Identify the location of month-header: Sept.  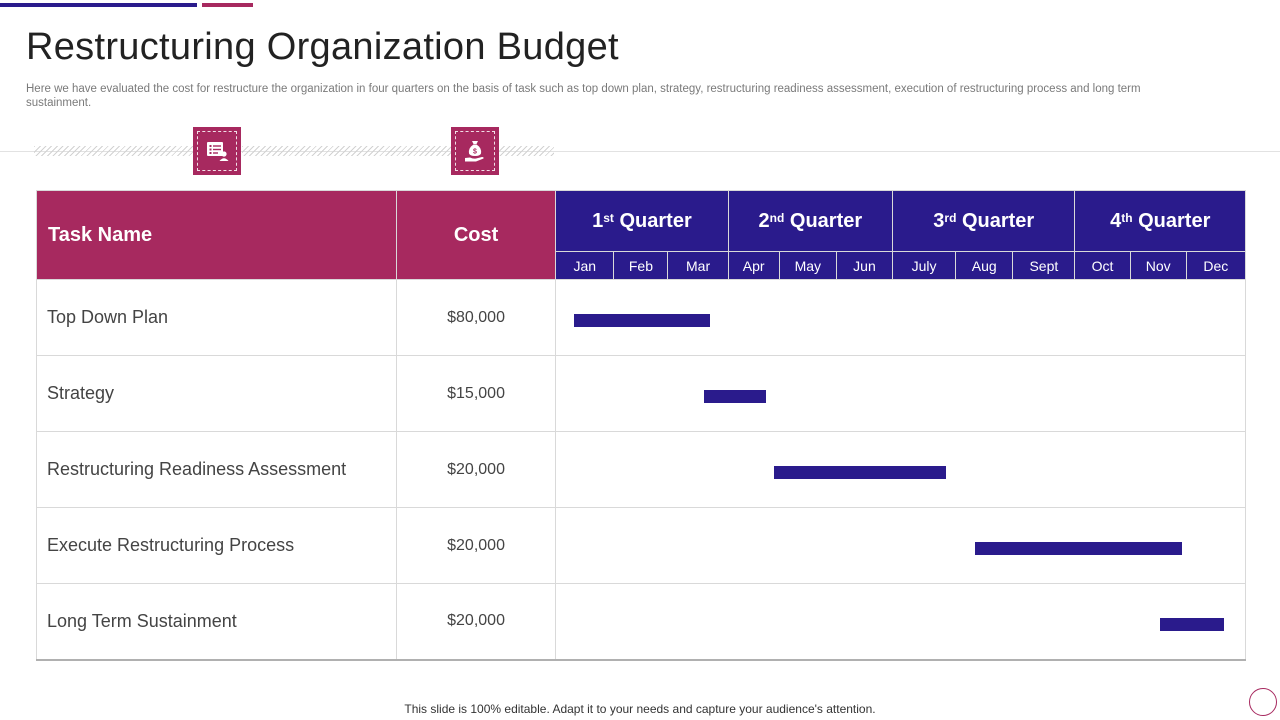
(1044, 265).